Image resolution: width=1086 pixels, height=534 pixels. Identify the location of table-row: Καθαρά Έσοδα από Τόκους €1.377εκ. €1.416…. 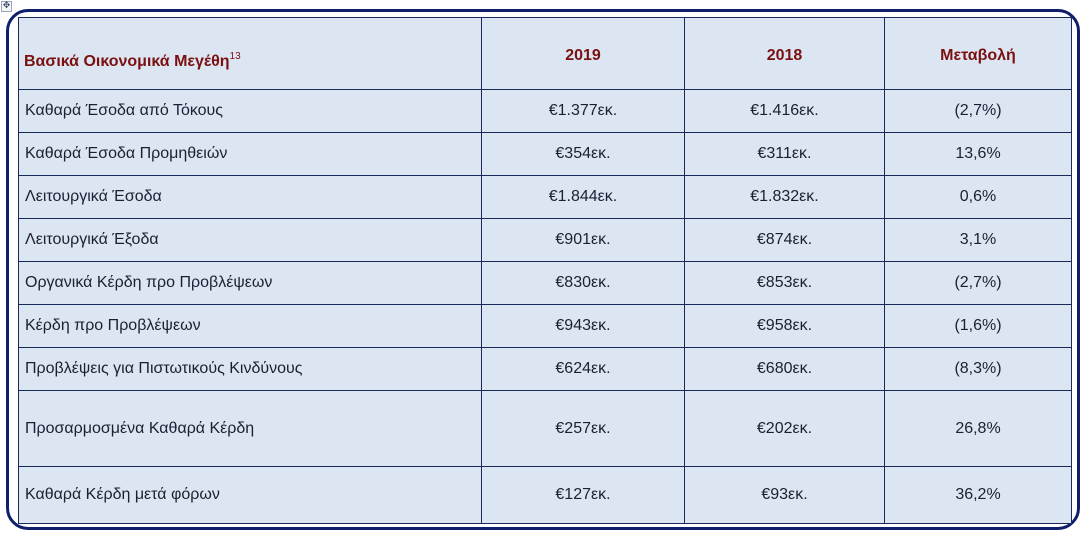
(545, 111).